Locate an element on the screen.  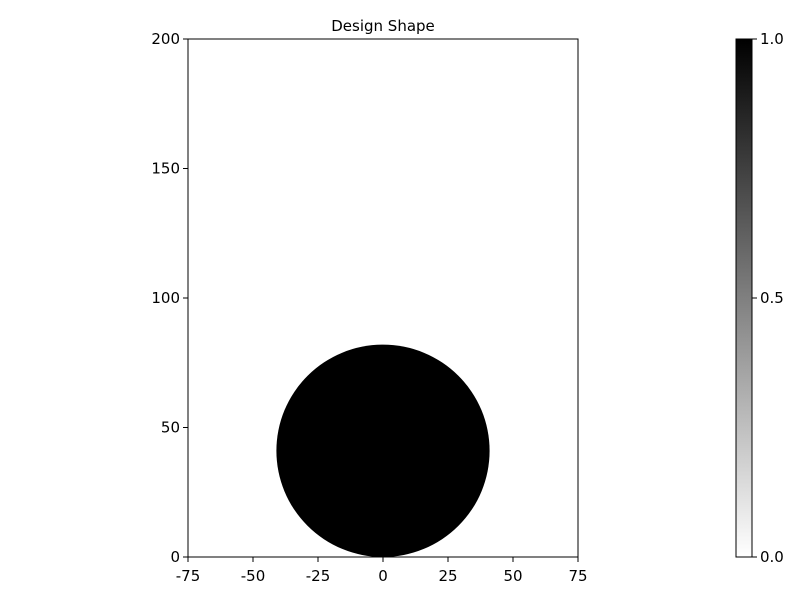
colorbar-tick-label: 1.0 is located at coordinates (772, 39).